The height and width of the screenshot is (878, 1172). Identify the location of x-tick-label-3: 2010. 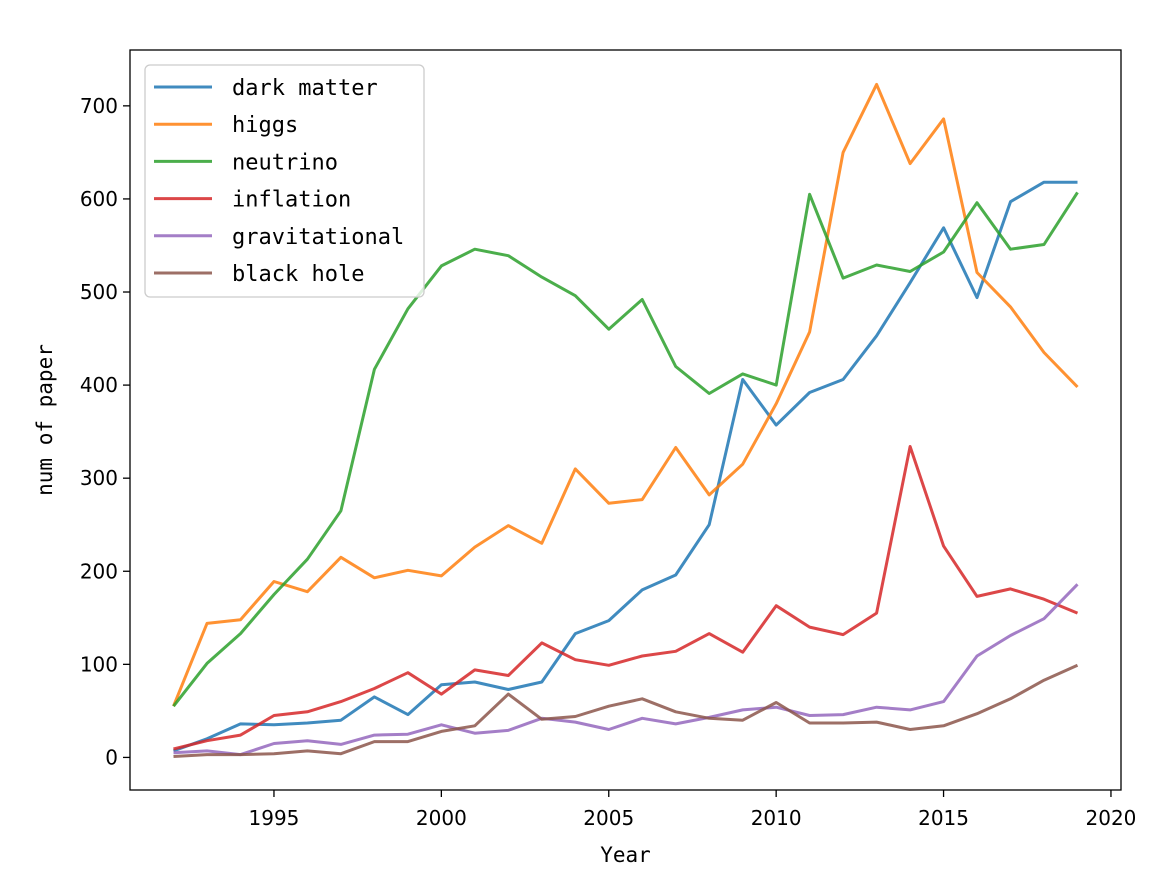
(776, 818).